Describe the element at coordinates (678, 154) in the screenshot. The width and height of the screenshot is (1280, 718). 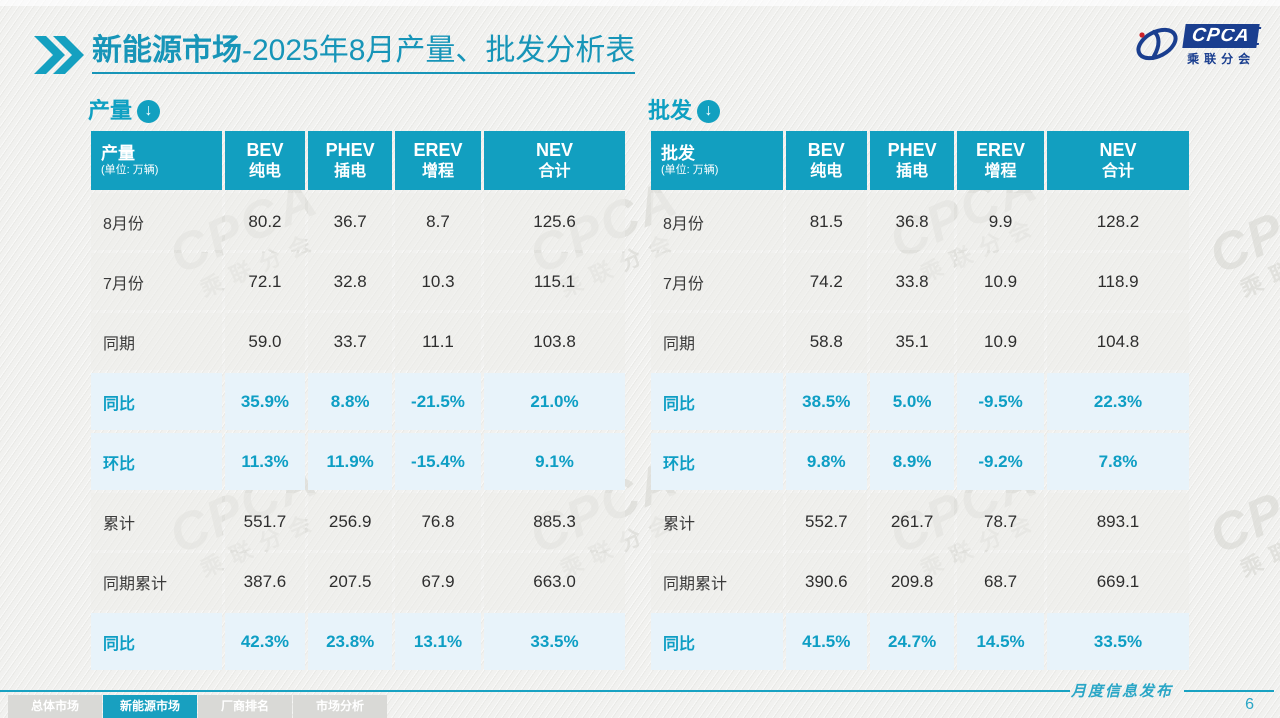
I see `corner-header-label: 批发` at that location.